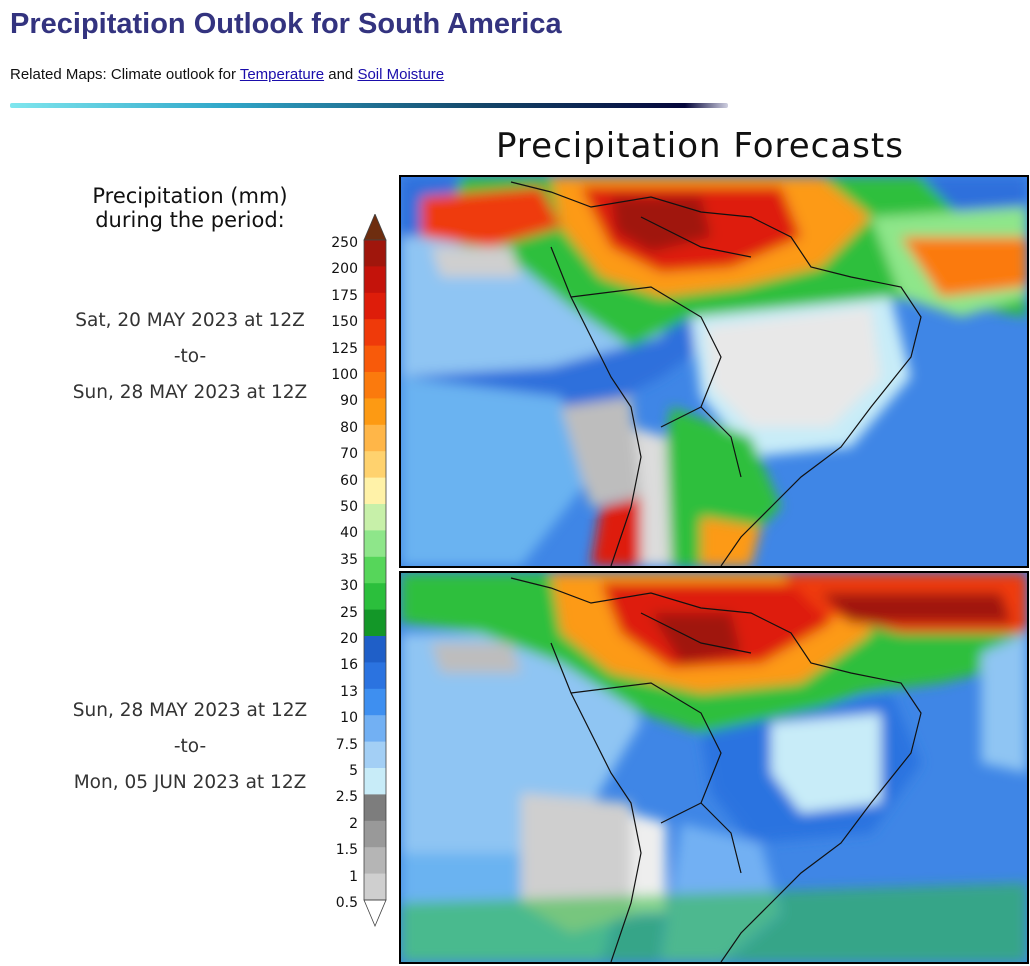 Image resolution: width=1030 pixels, height=966 pixels. What do you see at coordinates (349, 559) in the screenshot?
I see `legend-tick-label: 35` at bounding box center [349, 559].